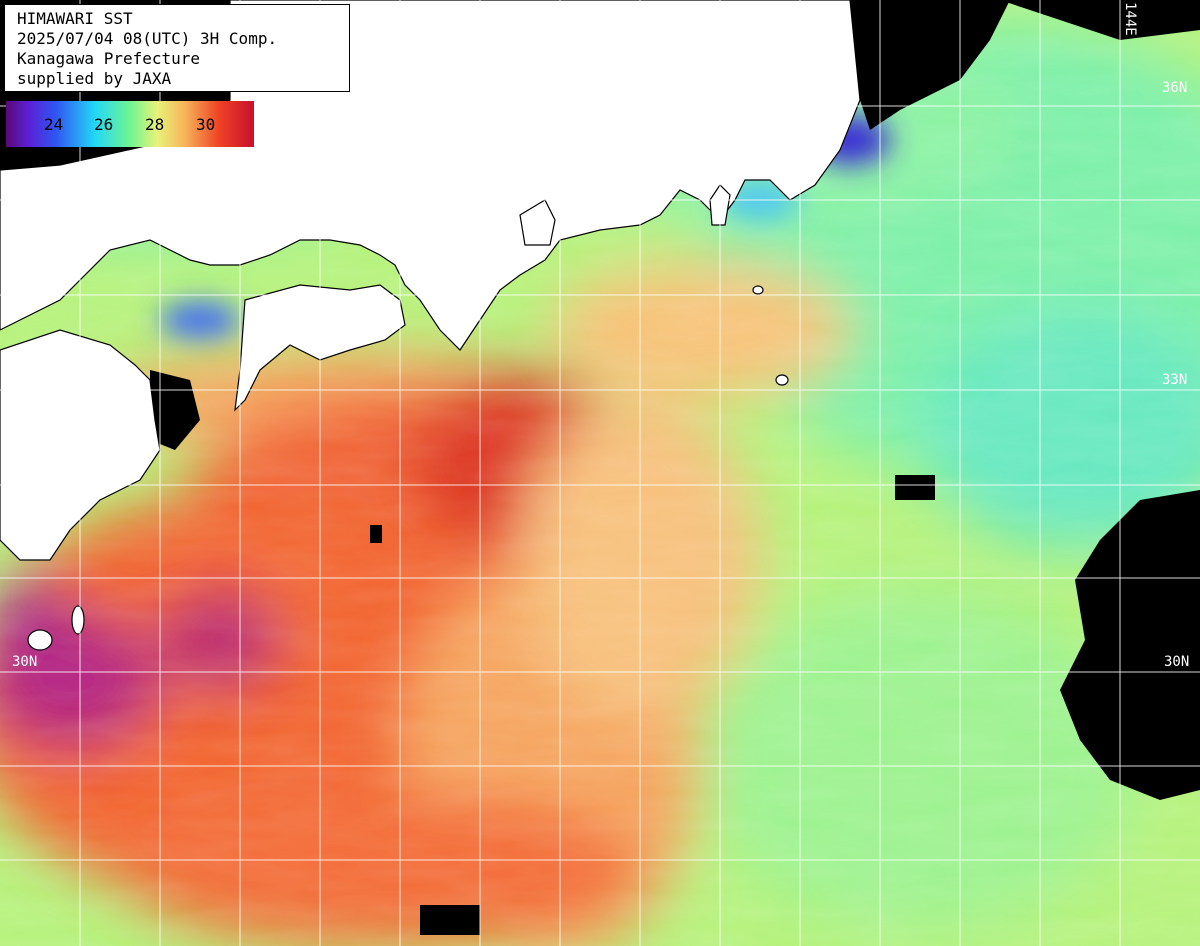 This screenshot has width=1200, height=946. What do you see at coordinates (155, 124) in the screenshot?
I see `colorbar-label-28: 28` at bounding box center [155, 124].